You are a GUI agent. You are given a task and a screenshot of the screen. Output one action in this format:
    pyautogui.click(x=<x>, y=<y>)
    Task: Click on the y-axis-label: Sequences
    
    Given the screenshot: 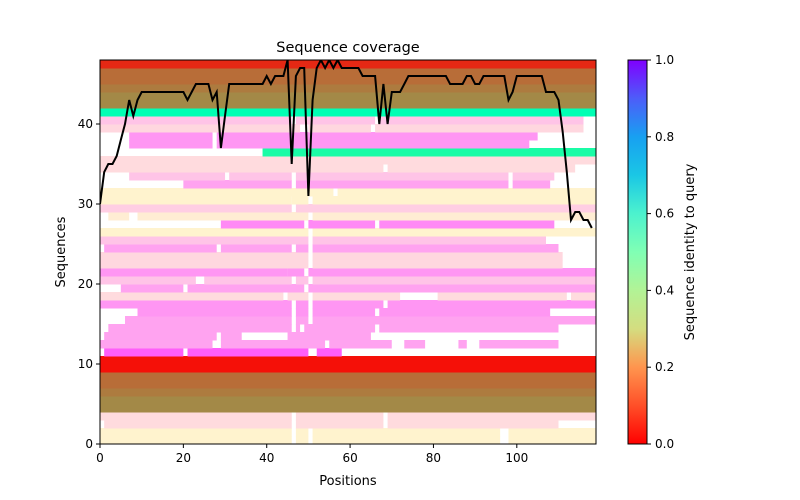 What is the action you would take?
    pyautogui.click(x=61, y=251)
    